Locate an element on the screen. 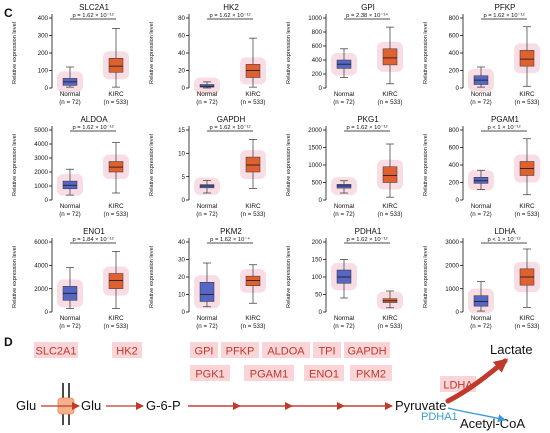 The image size is (550, 433). metabolite-glucose-outside: Glu is located at coordinates (26, 405).